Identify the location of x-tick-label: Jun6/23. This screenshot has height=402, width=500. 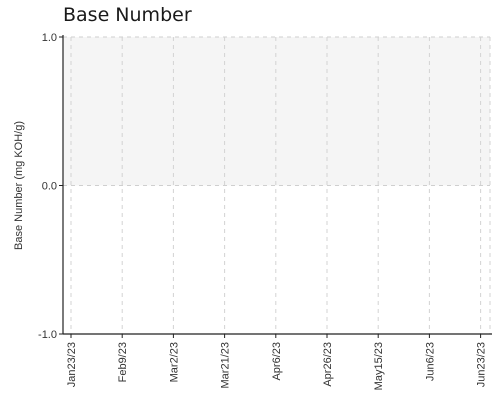
(430, 361).